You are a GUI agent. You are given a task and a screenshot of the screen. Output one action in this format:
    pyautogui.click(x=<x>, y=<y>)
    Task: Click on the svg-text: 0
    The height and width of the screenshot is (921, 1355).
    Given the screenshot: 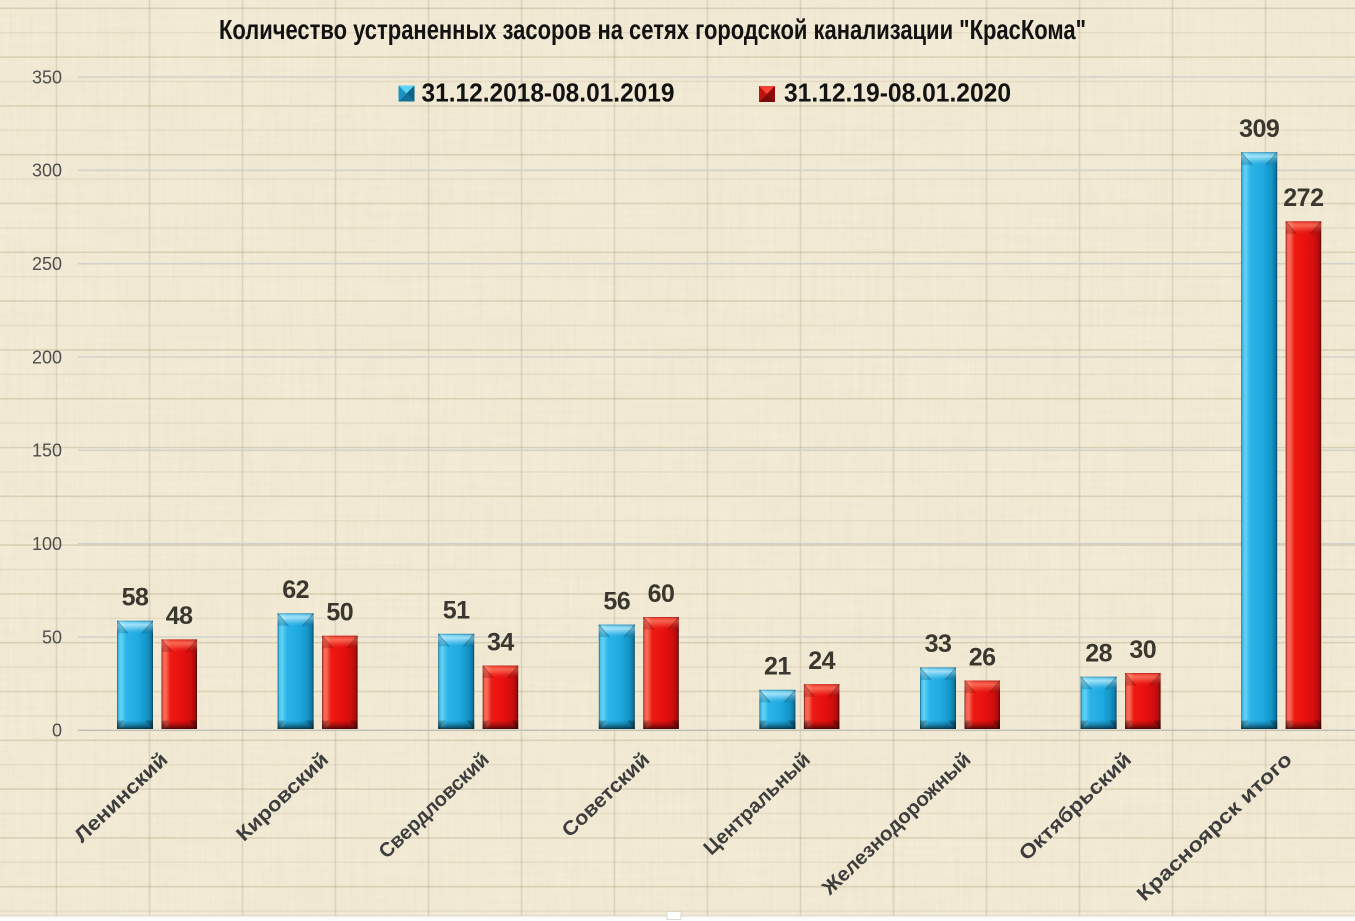 What is the action you would take?
    pyautogui.click(x=57, y=731)
    